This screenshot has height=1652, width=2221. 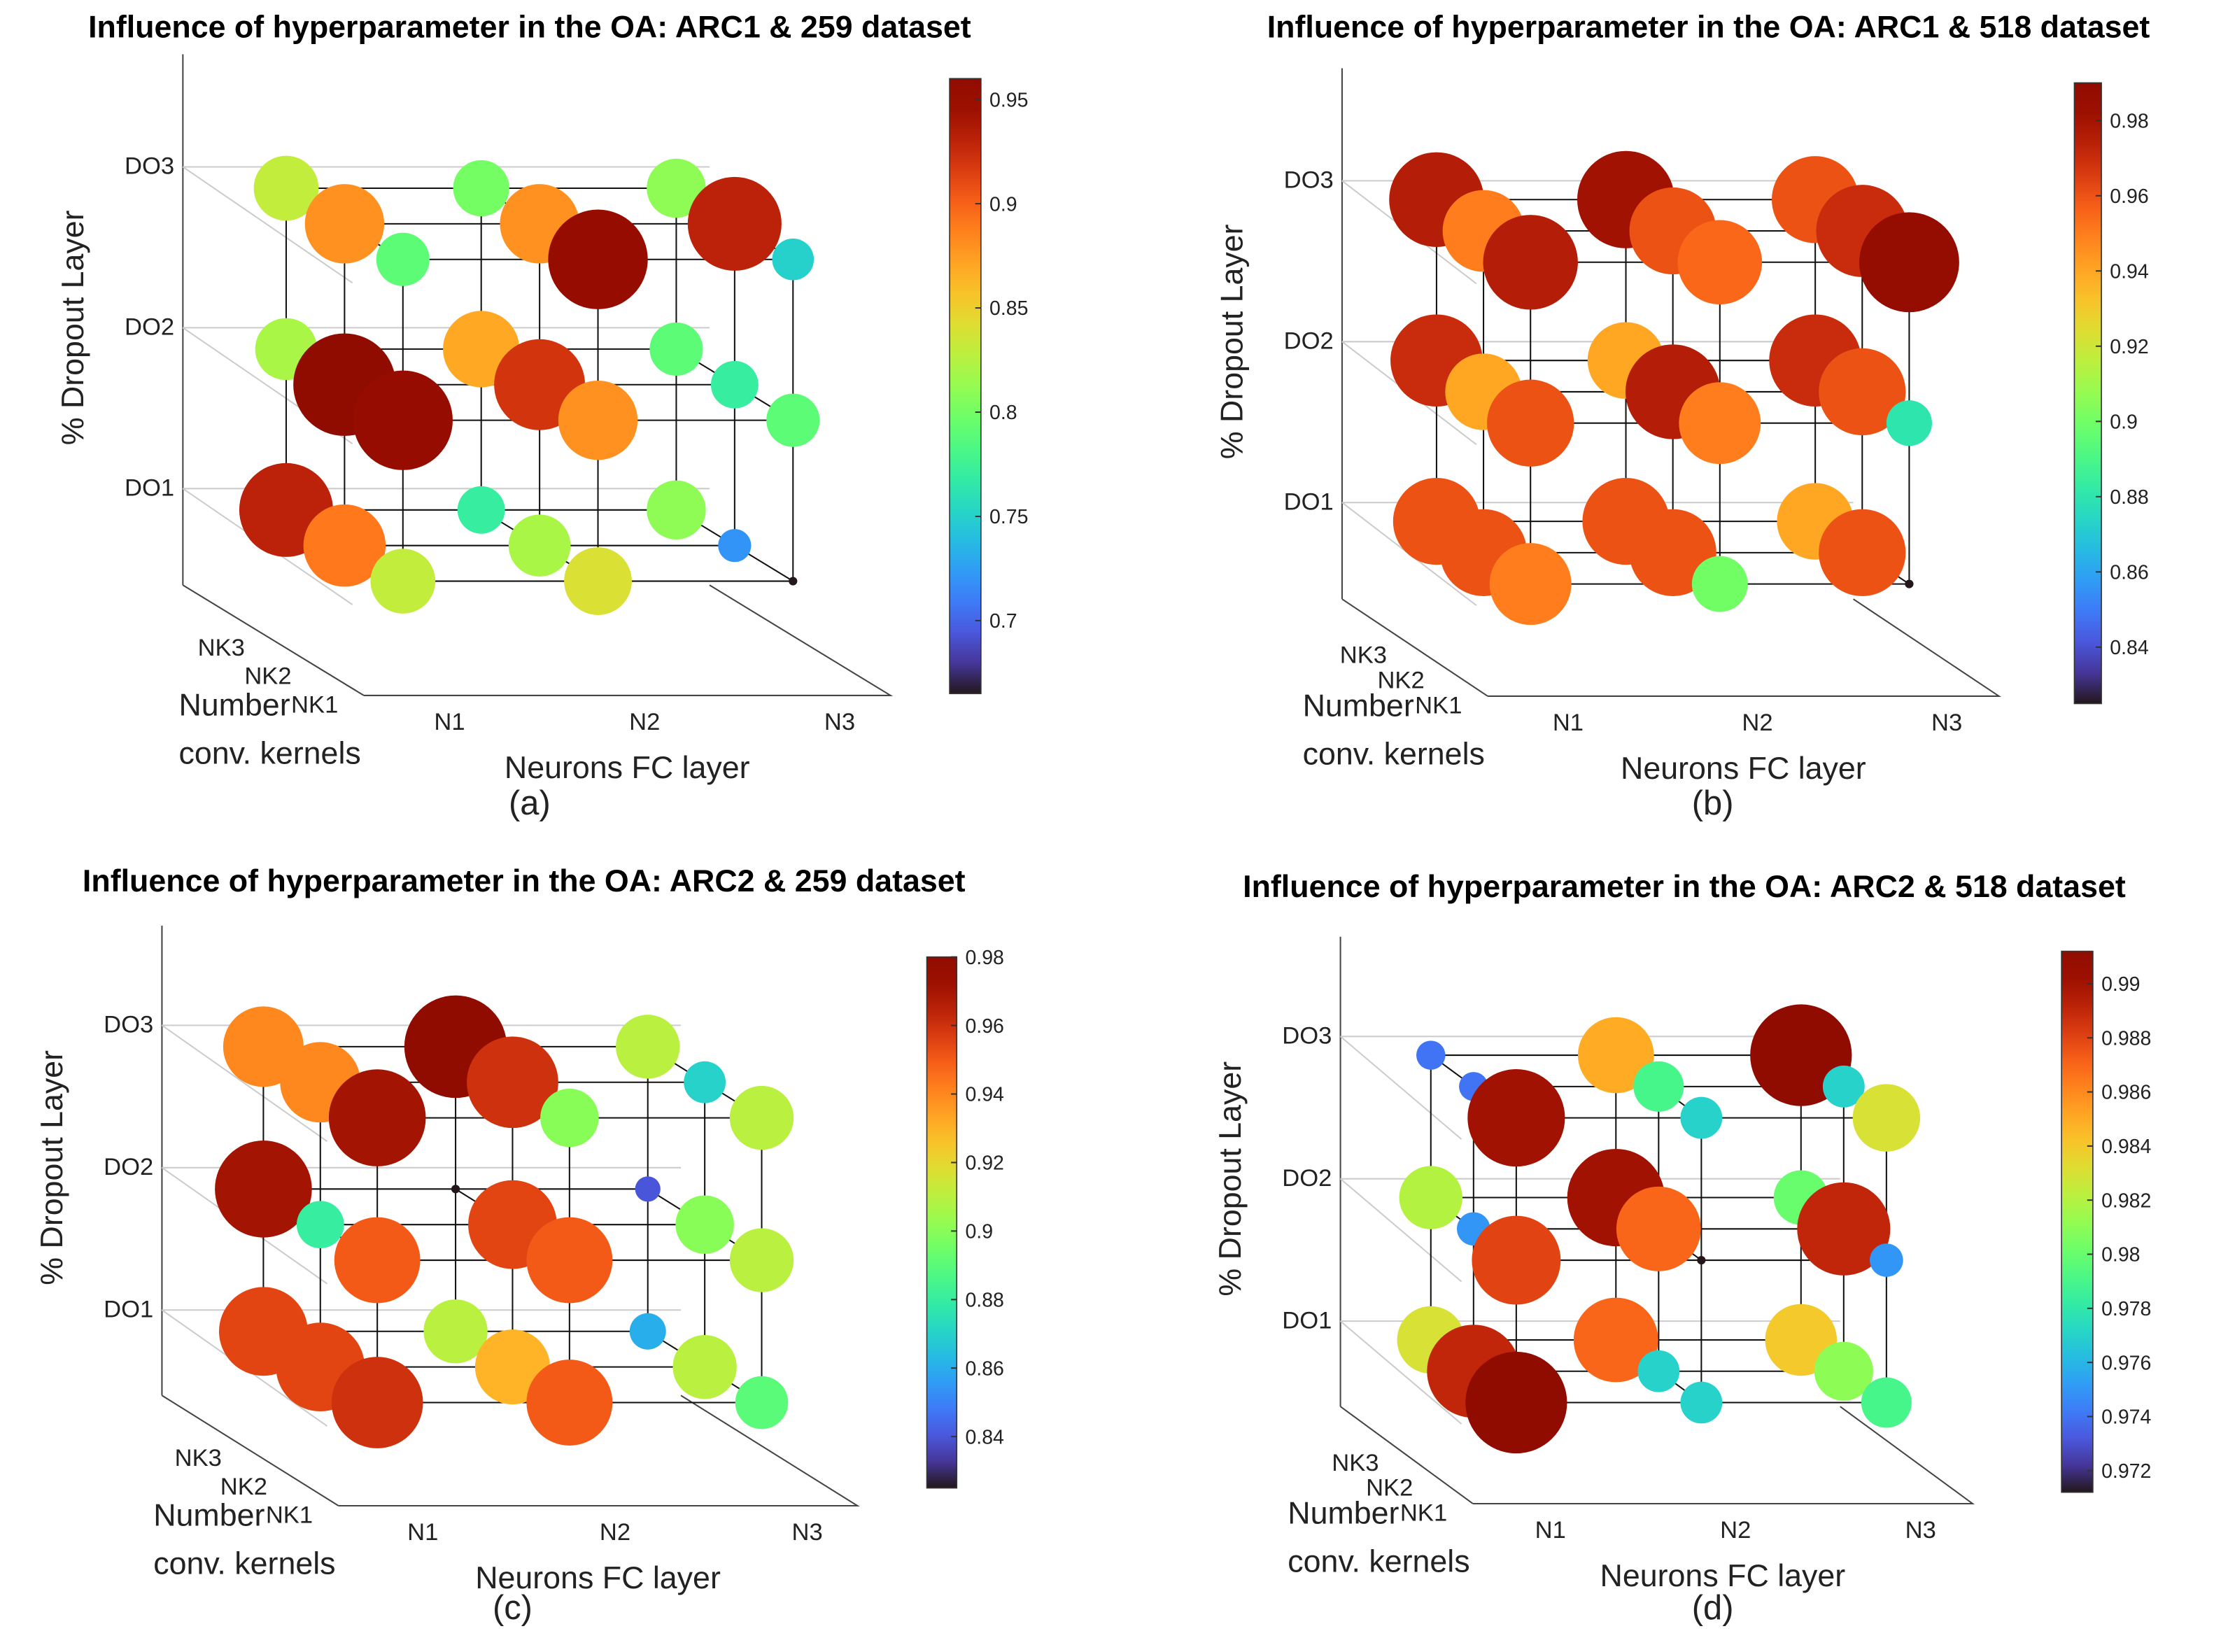 What do you see at coordinates (2126, 1309) in the screenshot?
I see `colorbar-tick-label: 0.978` at bounding box center [2126, 1309].